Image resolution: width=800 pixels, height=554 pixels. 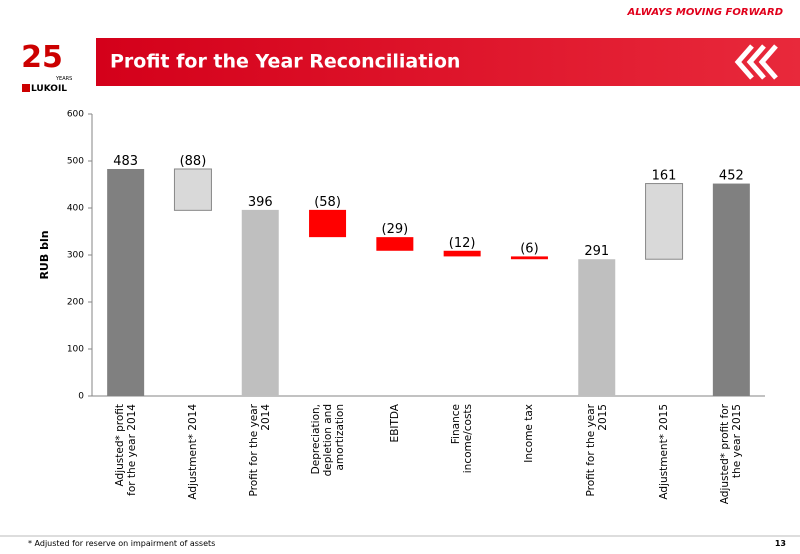 I want to click on x-tick-label: Adjustment* 2014, so click(x=192, y=452).